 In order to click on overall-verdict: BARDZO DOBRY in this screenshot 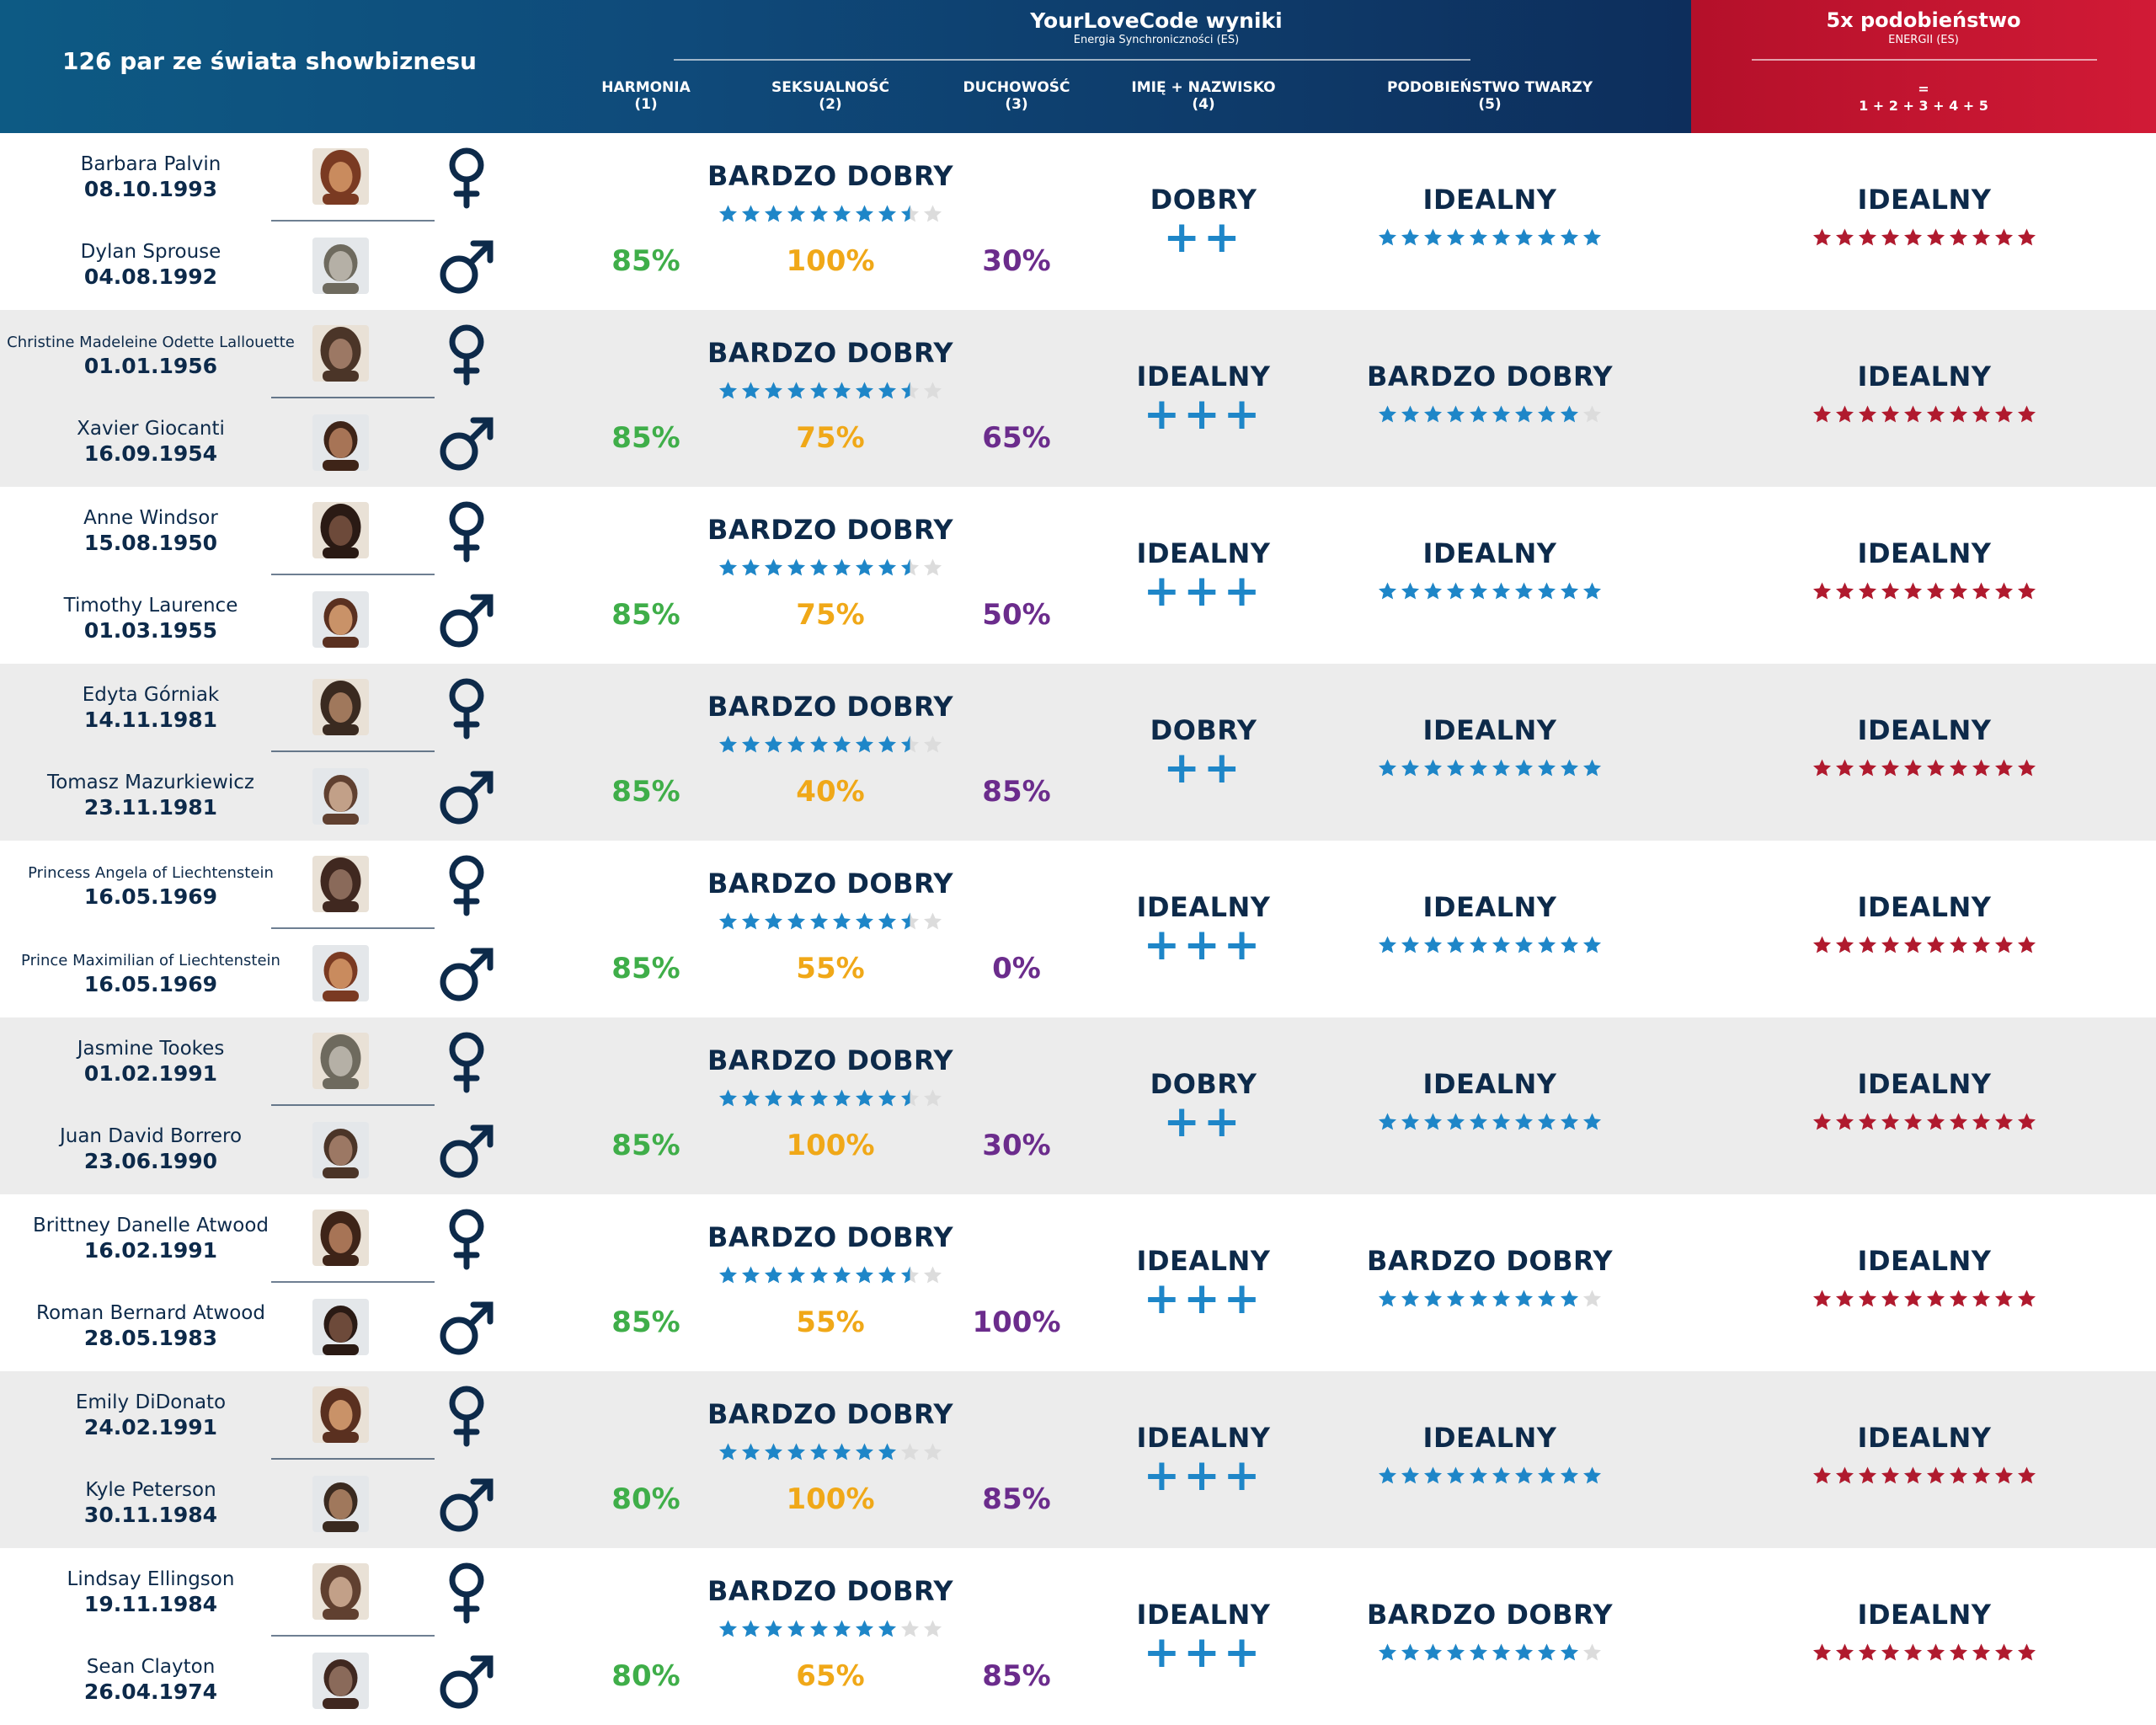, I will do `click(830, 1237)`.